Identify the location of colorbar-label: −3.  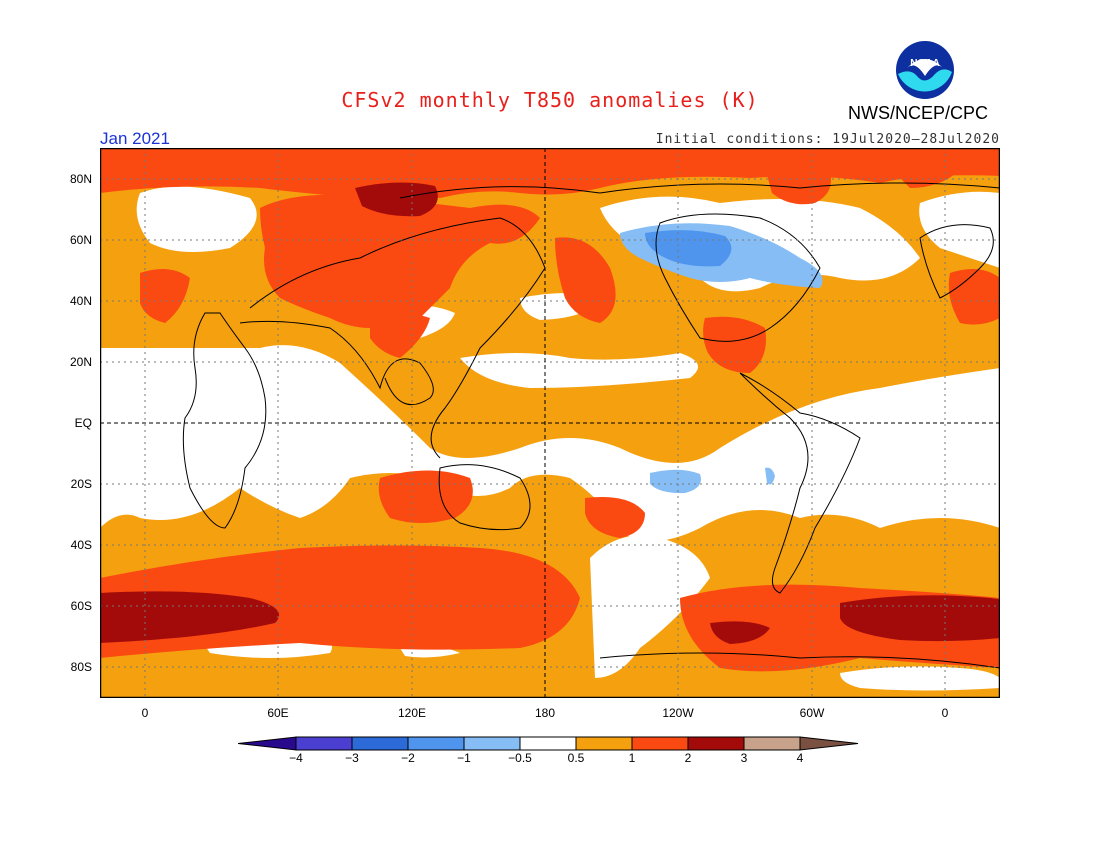
(352, 758).